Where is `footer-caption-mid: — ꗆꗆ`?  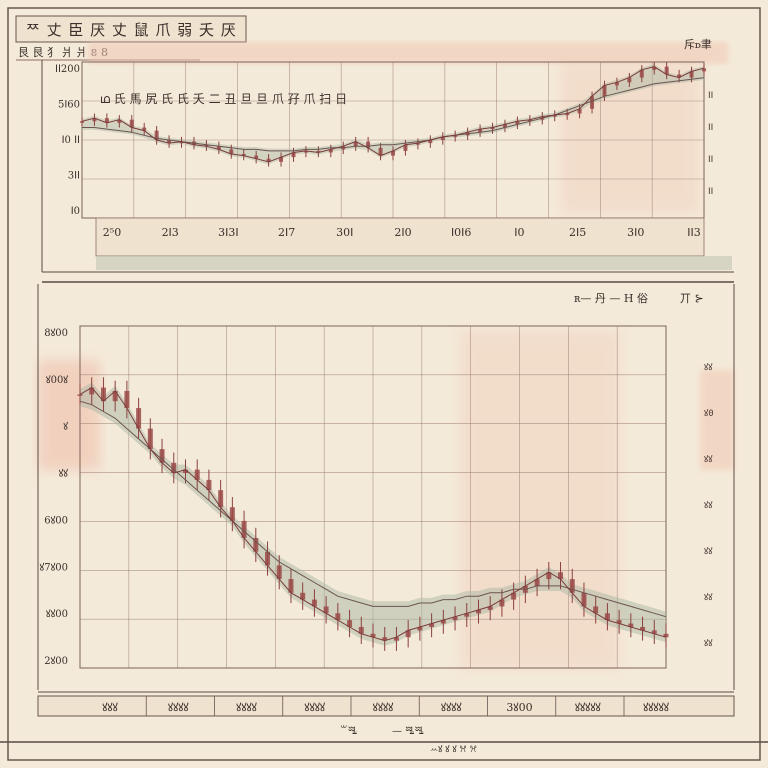
footer-caption-mid: — ꗆꗆ is located at coordinates (408, 731).